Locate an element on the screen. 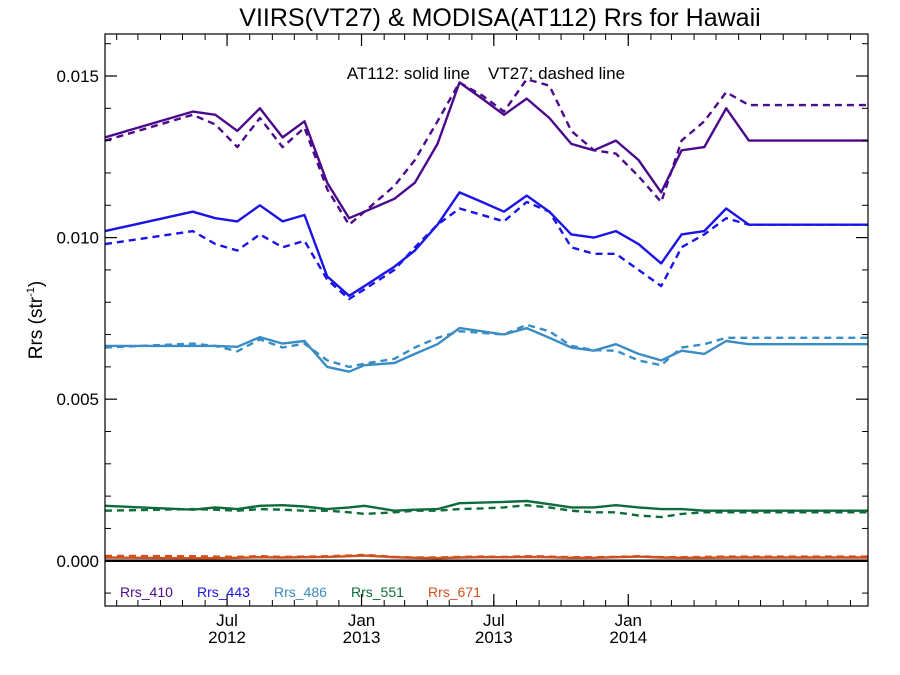 This screenshot has width=900, height=675. series-line-rrs-551-solid is located at coordinates (486, 505).